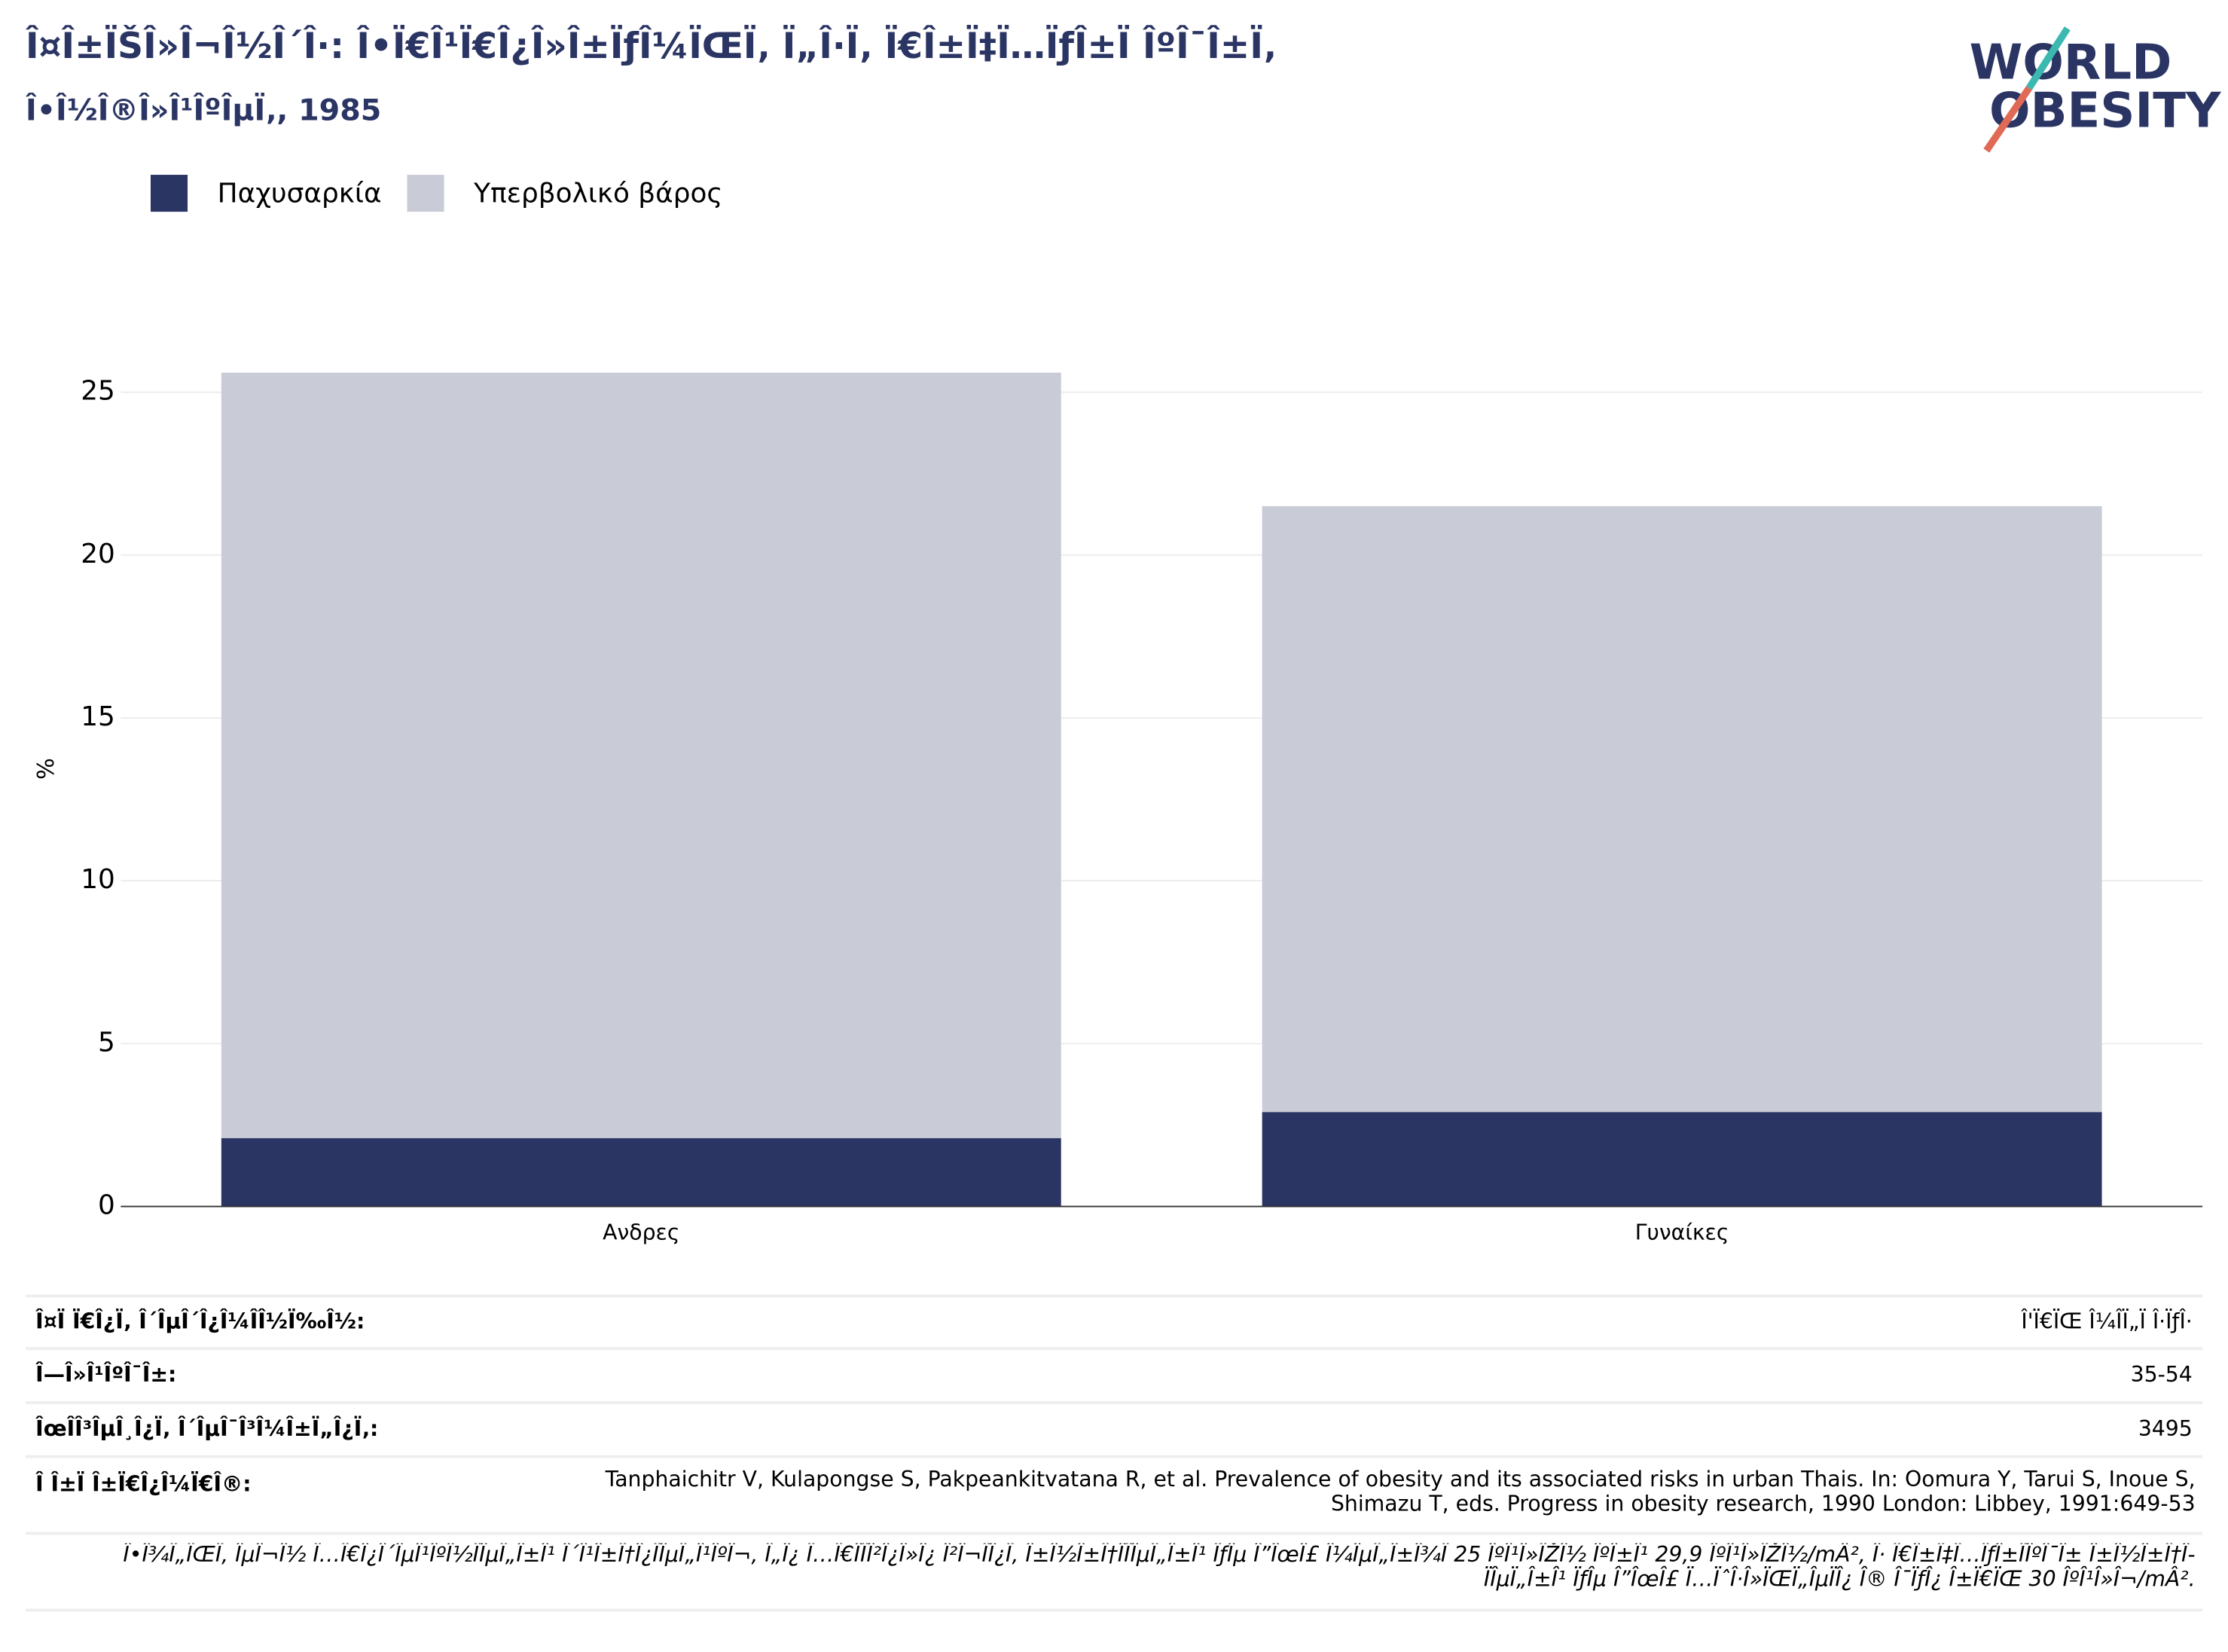 The height and width of the screenshot is (1652, 2228). Describe the element at coordinates (2106, 1320) in the screenshot. I see `table-value: Î'Ï€ÏŒ Î¼ÎÏ„Ï Î·ÏƒÎ·` at that location.